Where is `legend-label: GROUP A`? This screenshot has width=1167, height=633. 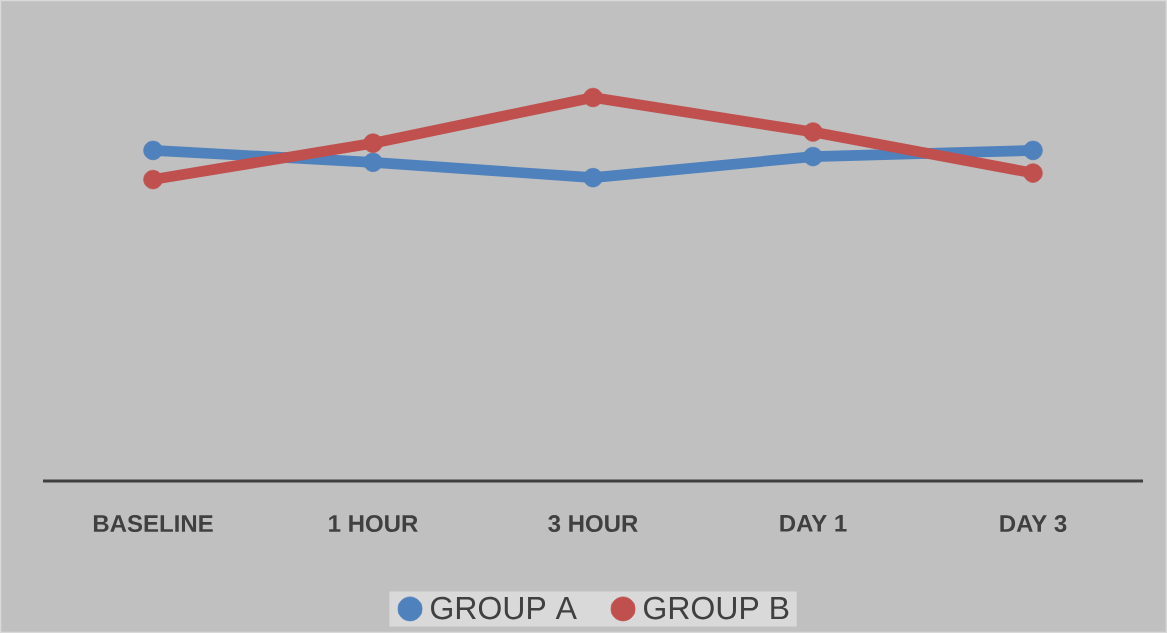
legend-label: GROUP A is located at coordinates (504, 608).